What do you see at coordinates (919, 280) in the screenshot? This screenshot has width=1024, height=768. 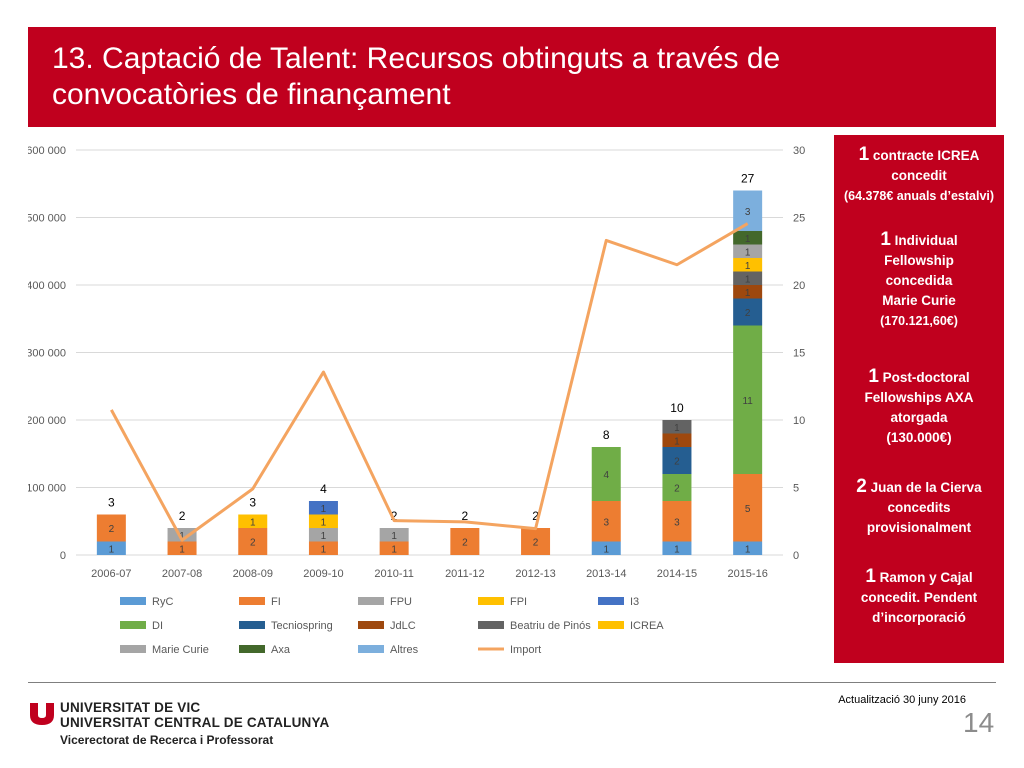 I see `note-line: concedida` at bounding box center [919, 280].